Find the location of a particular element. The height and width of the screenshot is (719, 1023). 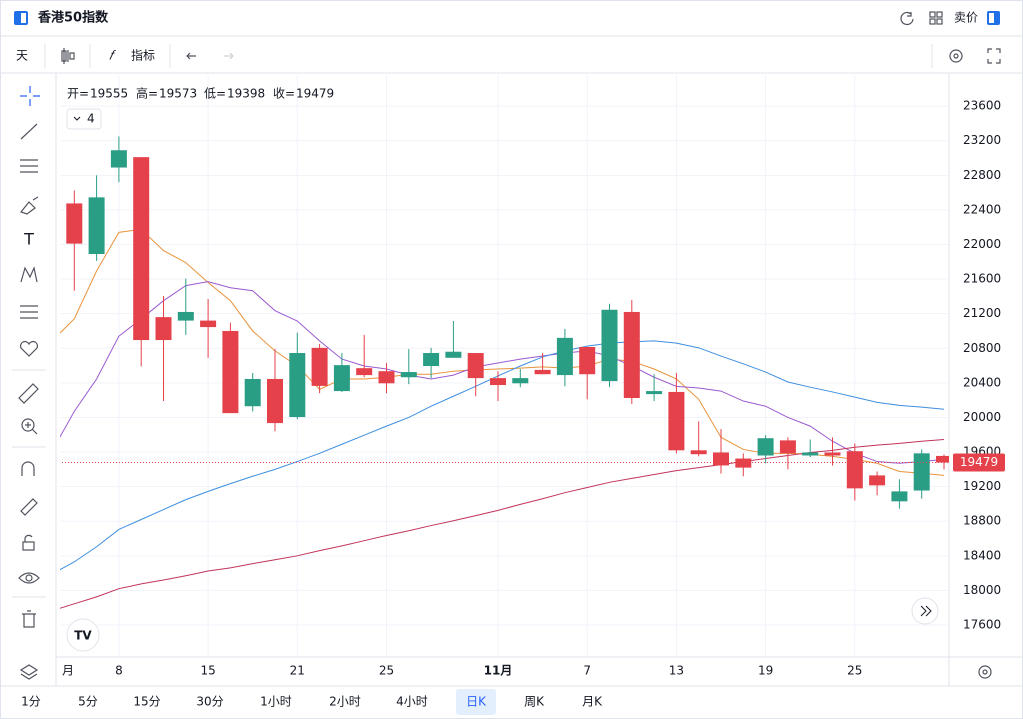

y-tick-label: 20400 is located at coordinates (982, 382).